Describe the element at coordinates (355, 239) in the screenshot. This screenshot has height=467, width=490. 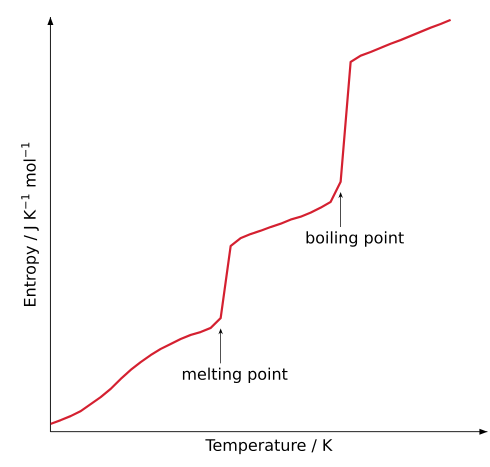
I see `annotation: boiling point` at that location.